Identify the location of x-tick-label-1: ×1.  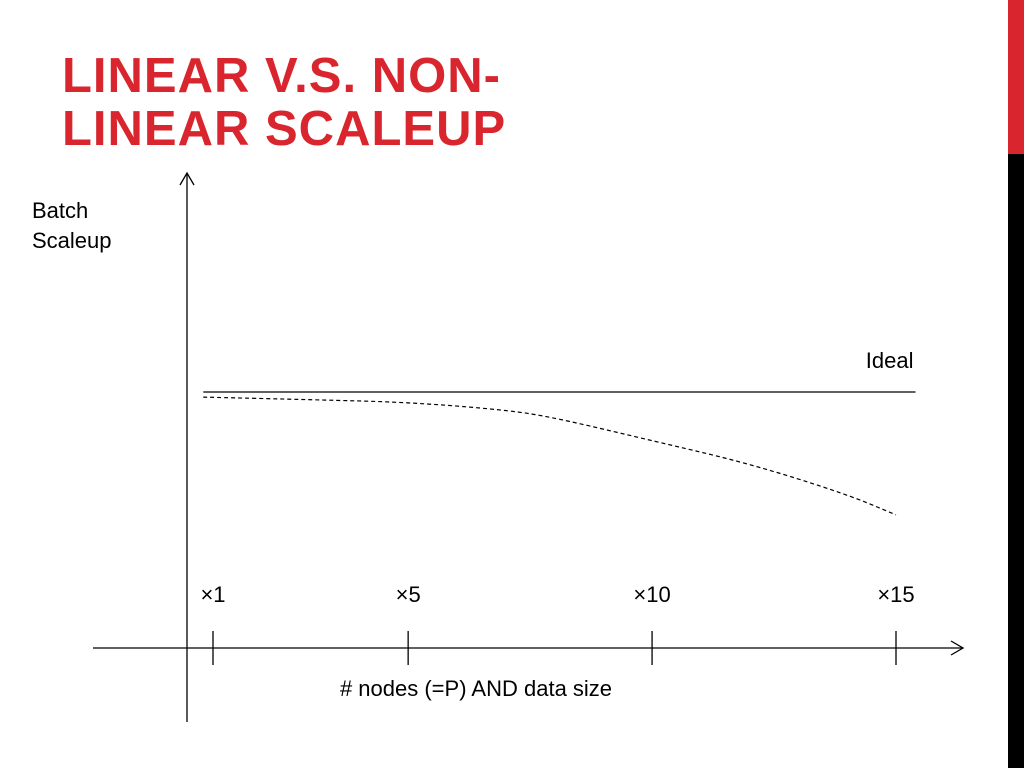
(212, 594).